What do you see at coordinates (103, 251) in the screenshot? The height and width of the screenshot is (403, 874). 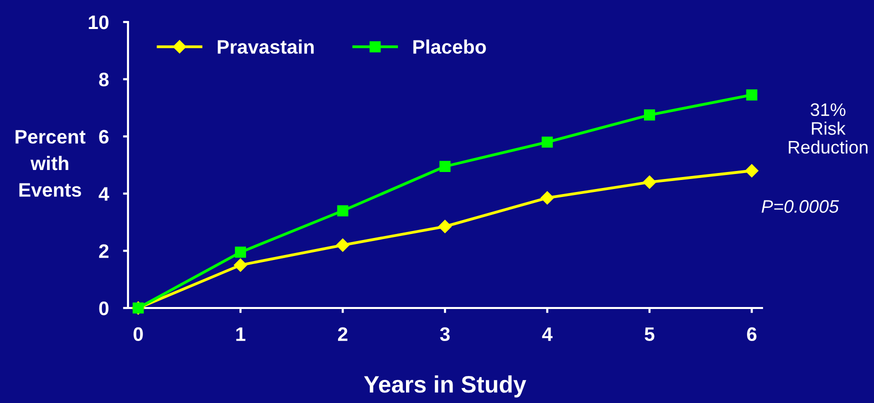 I see `y-tick-label: 2` at bounding box center [103, 251].